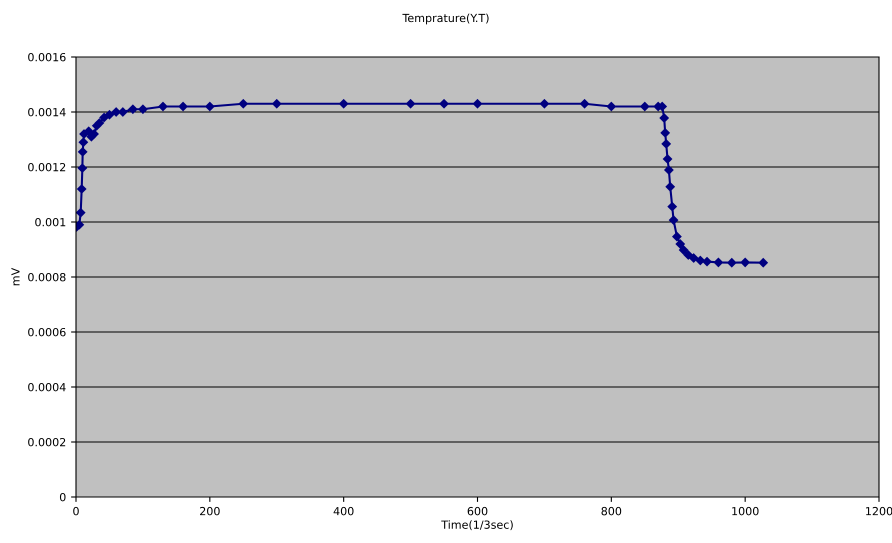  What do you see at coordinates (63, 497) in the screenshot?
I see `y-tick-label: 0` at bounding box center [63, 497].